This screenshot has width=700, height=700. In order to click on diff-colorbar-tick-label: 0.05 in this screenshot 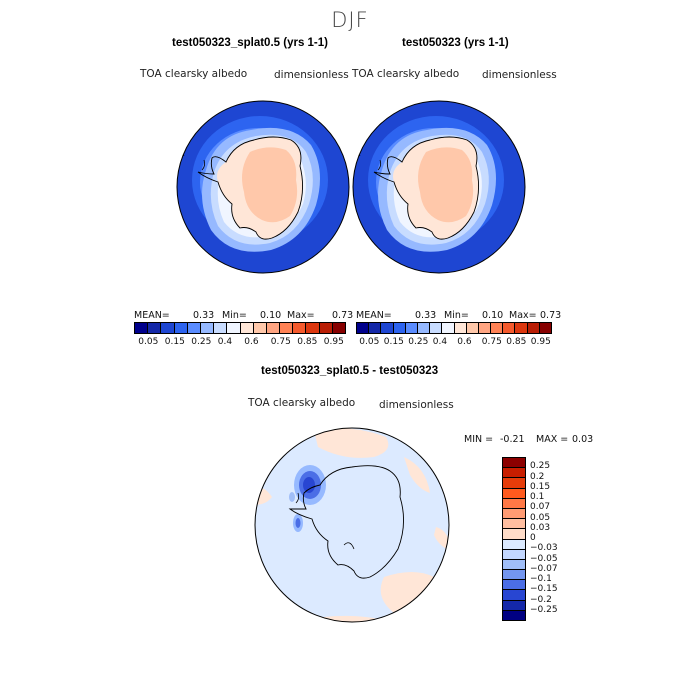, I will do `click(540, 517)`.